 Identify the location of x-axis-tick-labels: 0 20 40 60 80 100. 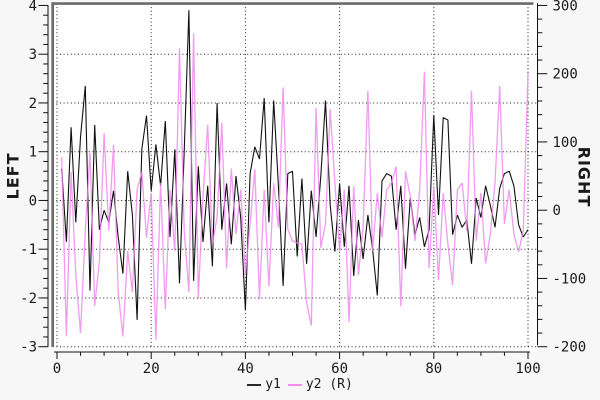
(297, 369).